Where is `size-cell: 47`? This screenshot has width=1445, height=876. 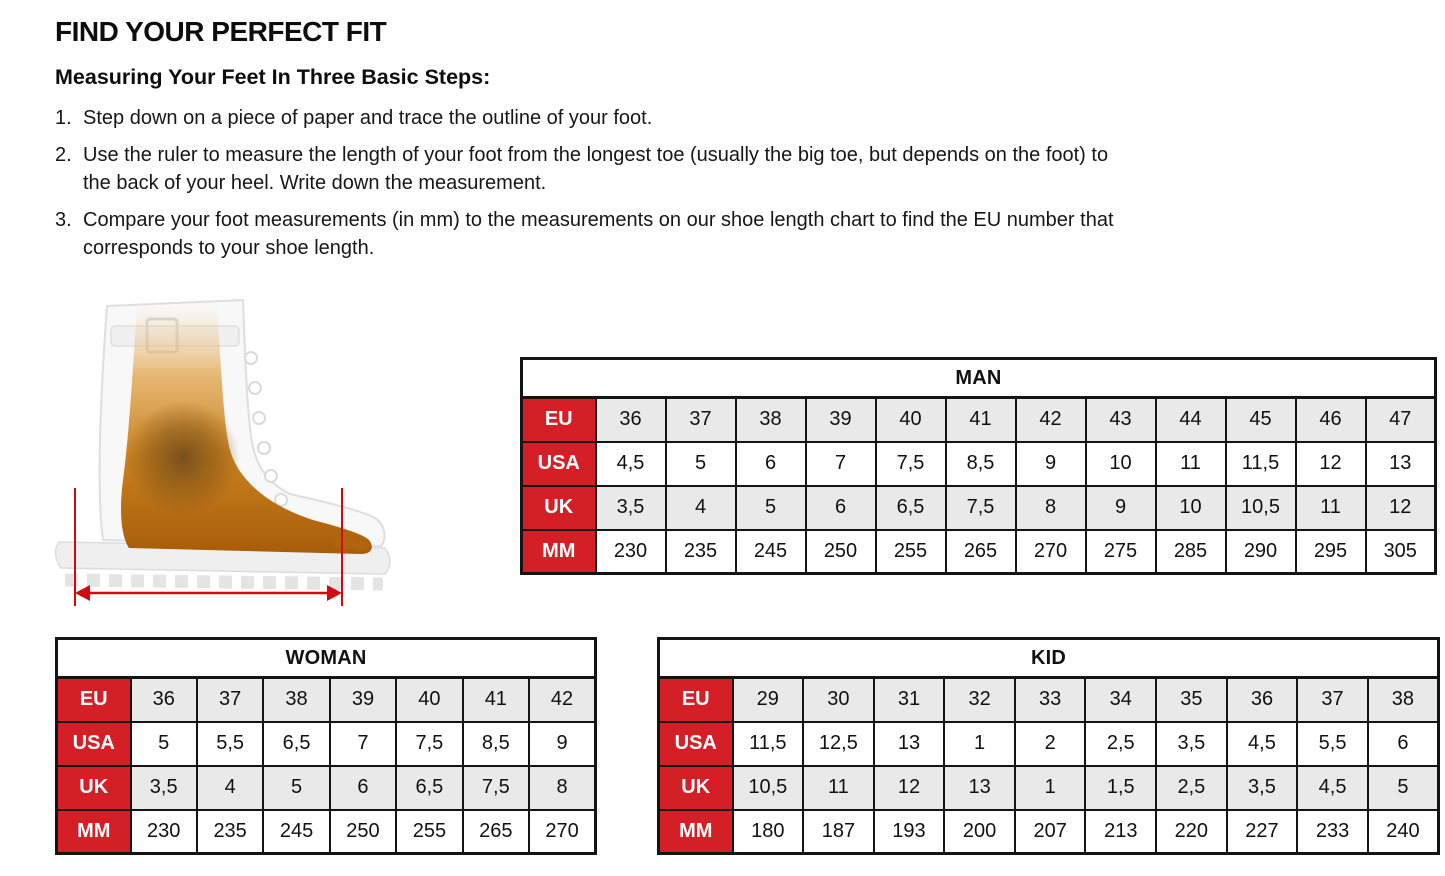 size-cell: 47 is located at coordinates (1400, 419).